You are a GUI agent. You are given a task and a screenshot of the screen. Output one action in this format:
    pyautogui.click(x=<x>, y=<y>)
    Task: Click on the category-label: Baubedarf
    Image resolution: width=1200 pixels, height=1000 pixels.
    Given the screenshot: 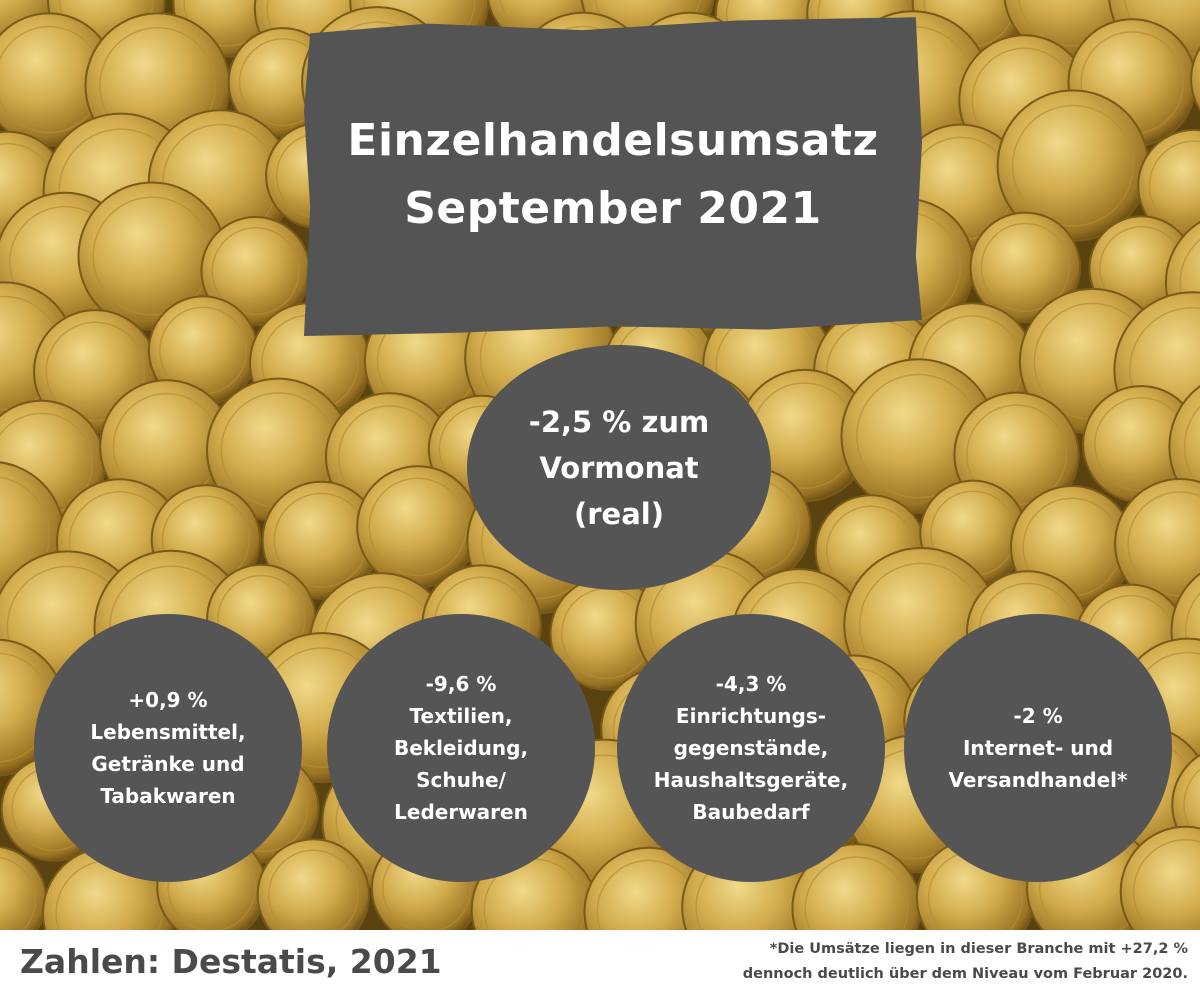 What is the action you would take?
    pyautogui.click(x=751, y=812)
    